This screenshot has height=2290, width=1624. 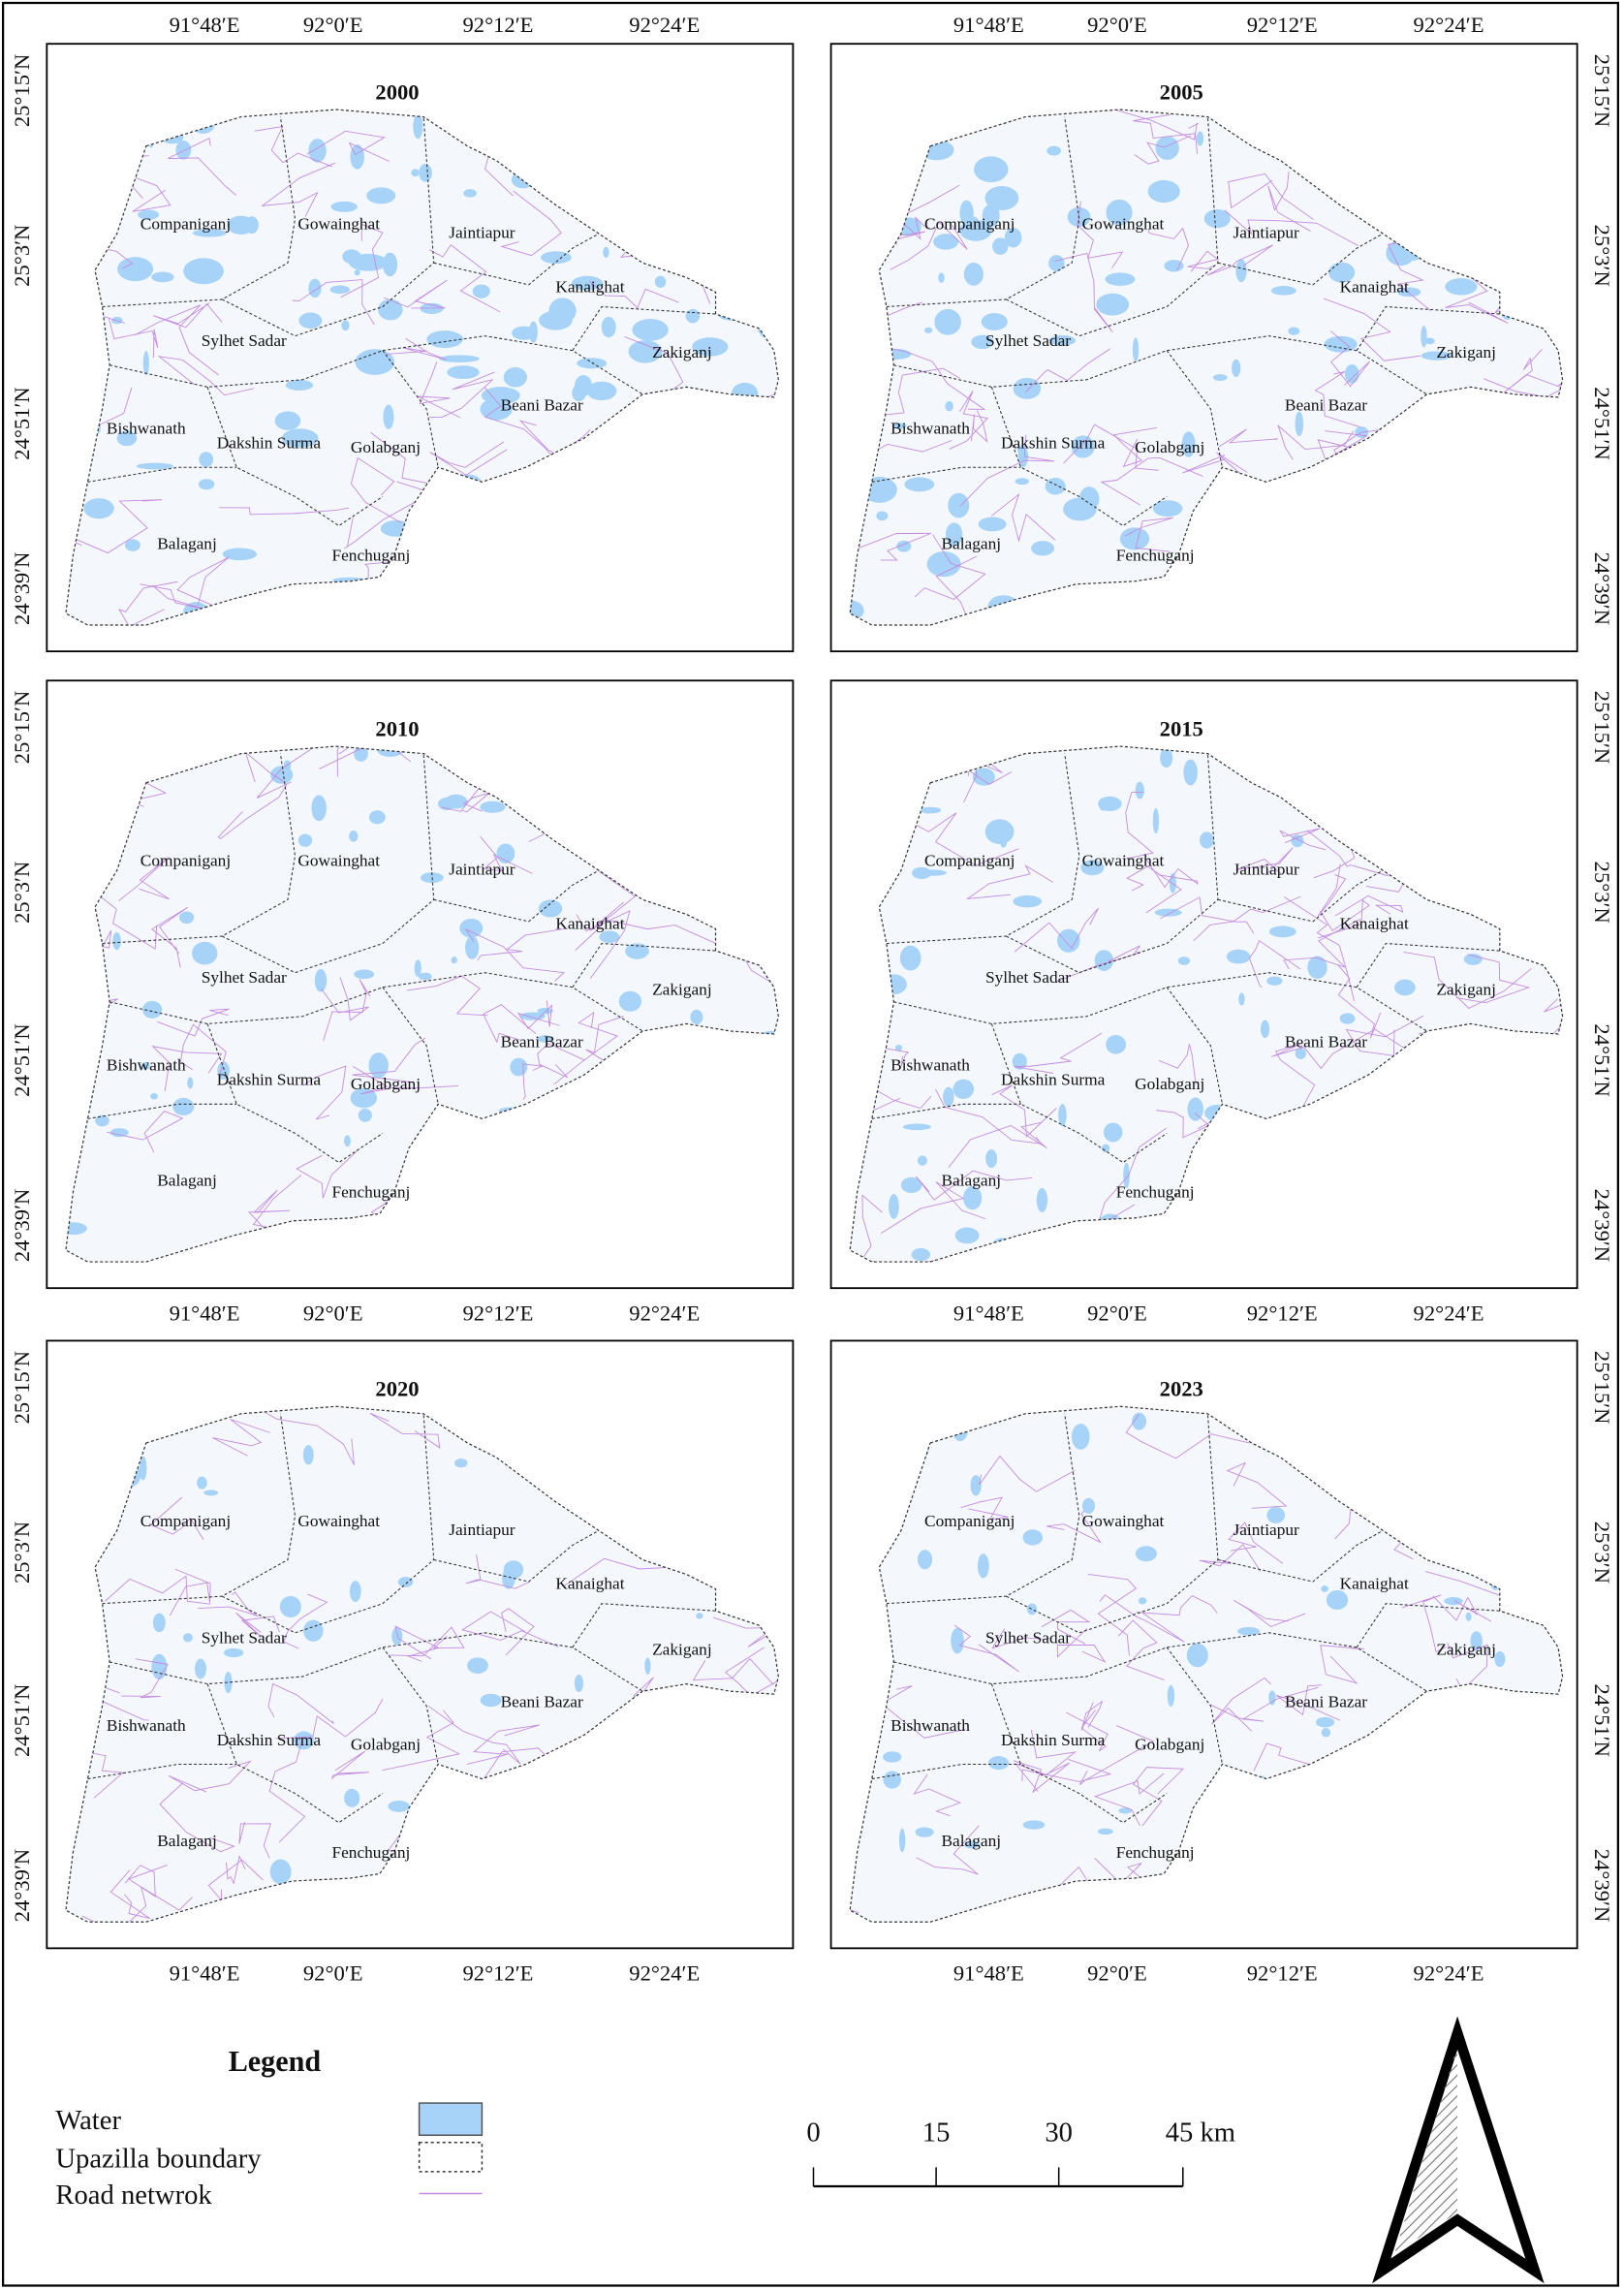 What do you see at coordinates (1449, 25) in the screenshot?
I see `longitude-label: 92°24′E` at bounding box center [1449, 25].